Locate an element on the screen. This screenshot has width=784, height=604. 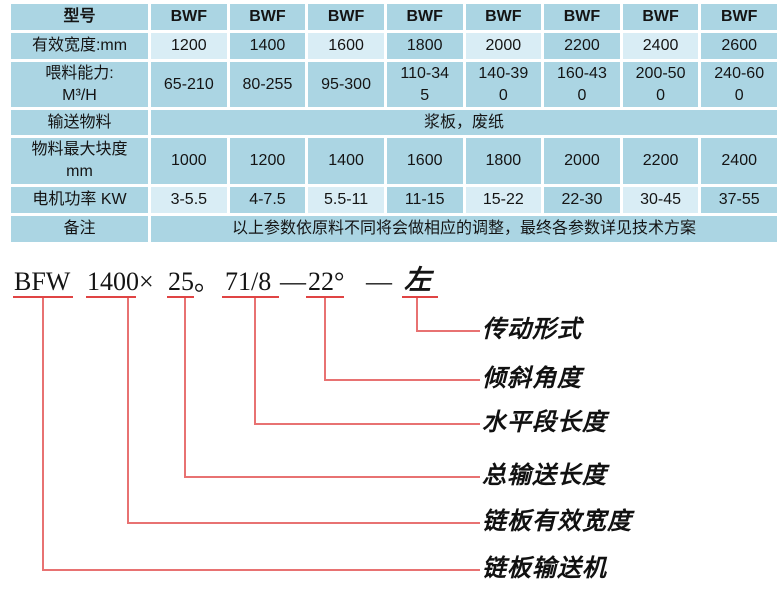
leader-line-drive-type is located at coordinates (448, 315).